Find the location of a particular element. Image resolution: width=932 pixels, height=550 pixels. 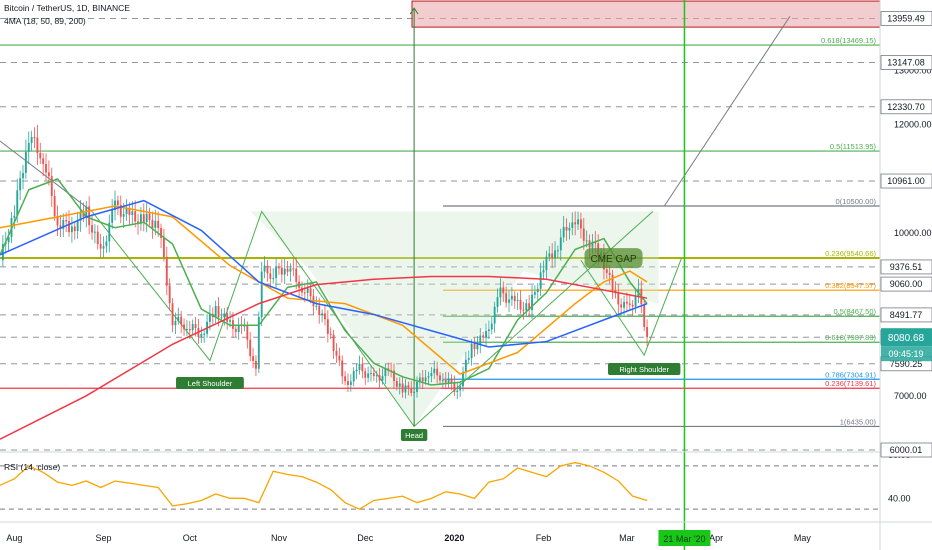

fib-level-label: 0.618(7987.83) is located at coordinates (850, 337).